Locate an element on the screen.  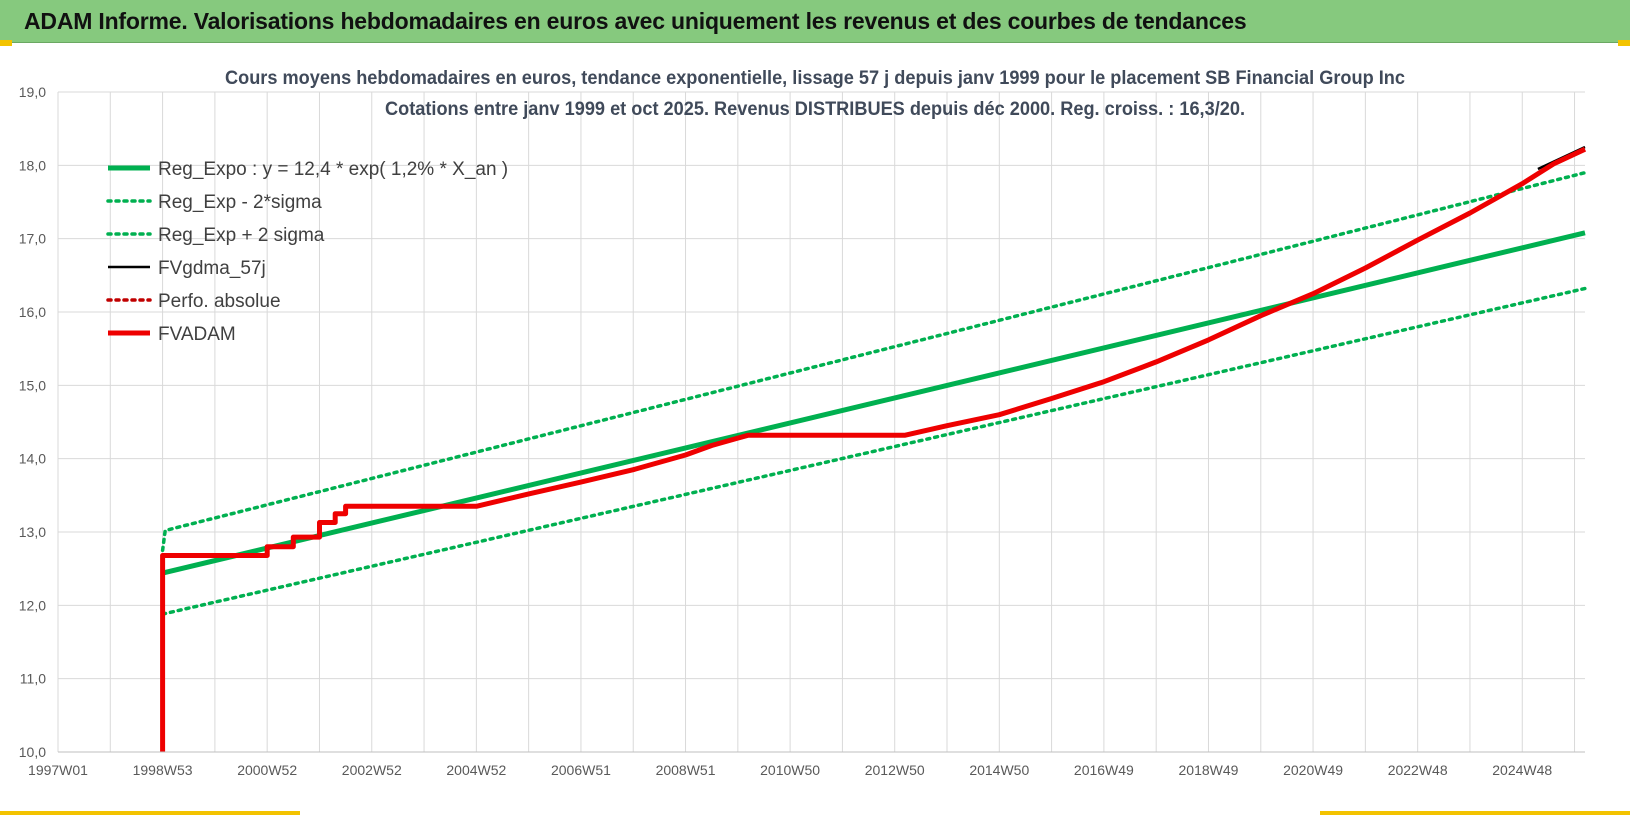
x-tick-label: 2004W52 is located at coordinates (476, 770).